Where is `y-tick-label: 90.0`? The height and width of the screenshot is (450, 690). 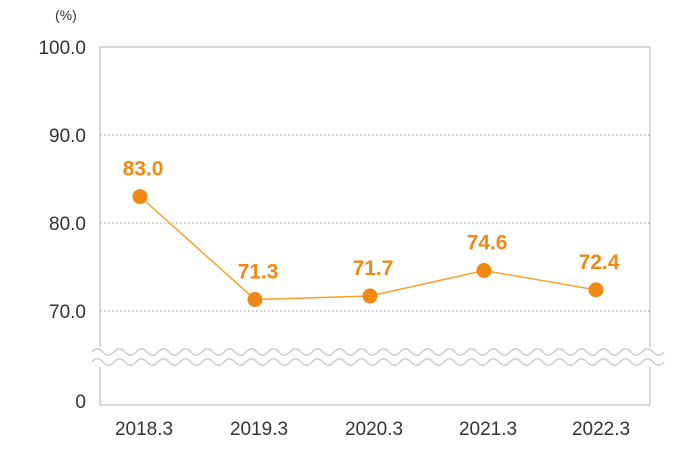 y-tick-label: 90.0 is located at coordinates (67, 136).